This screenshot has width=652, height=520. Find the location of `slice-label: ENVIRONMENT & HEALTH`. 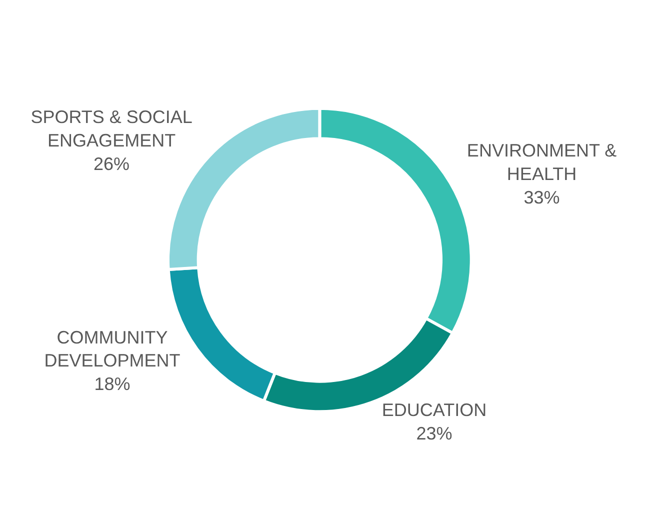

slice-label: ENVIRONMENT & HEALTH is located at coordinates (541, 162).